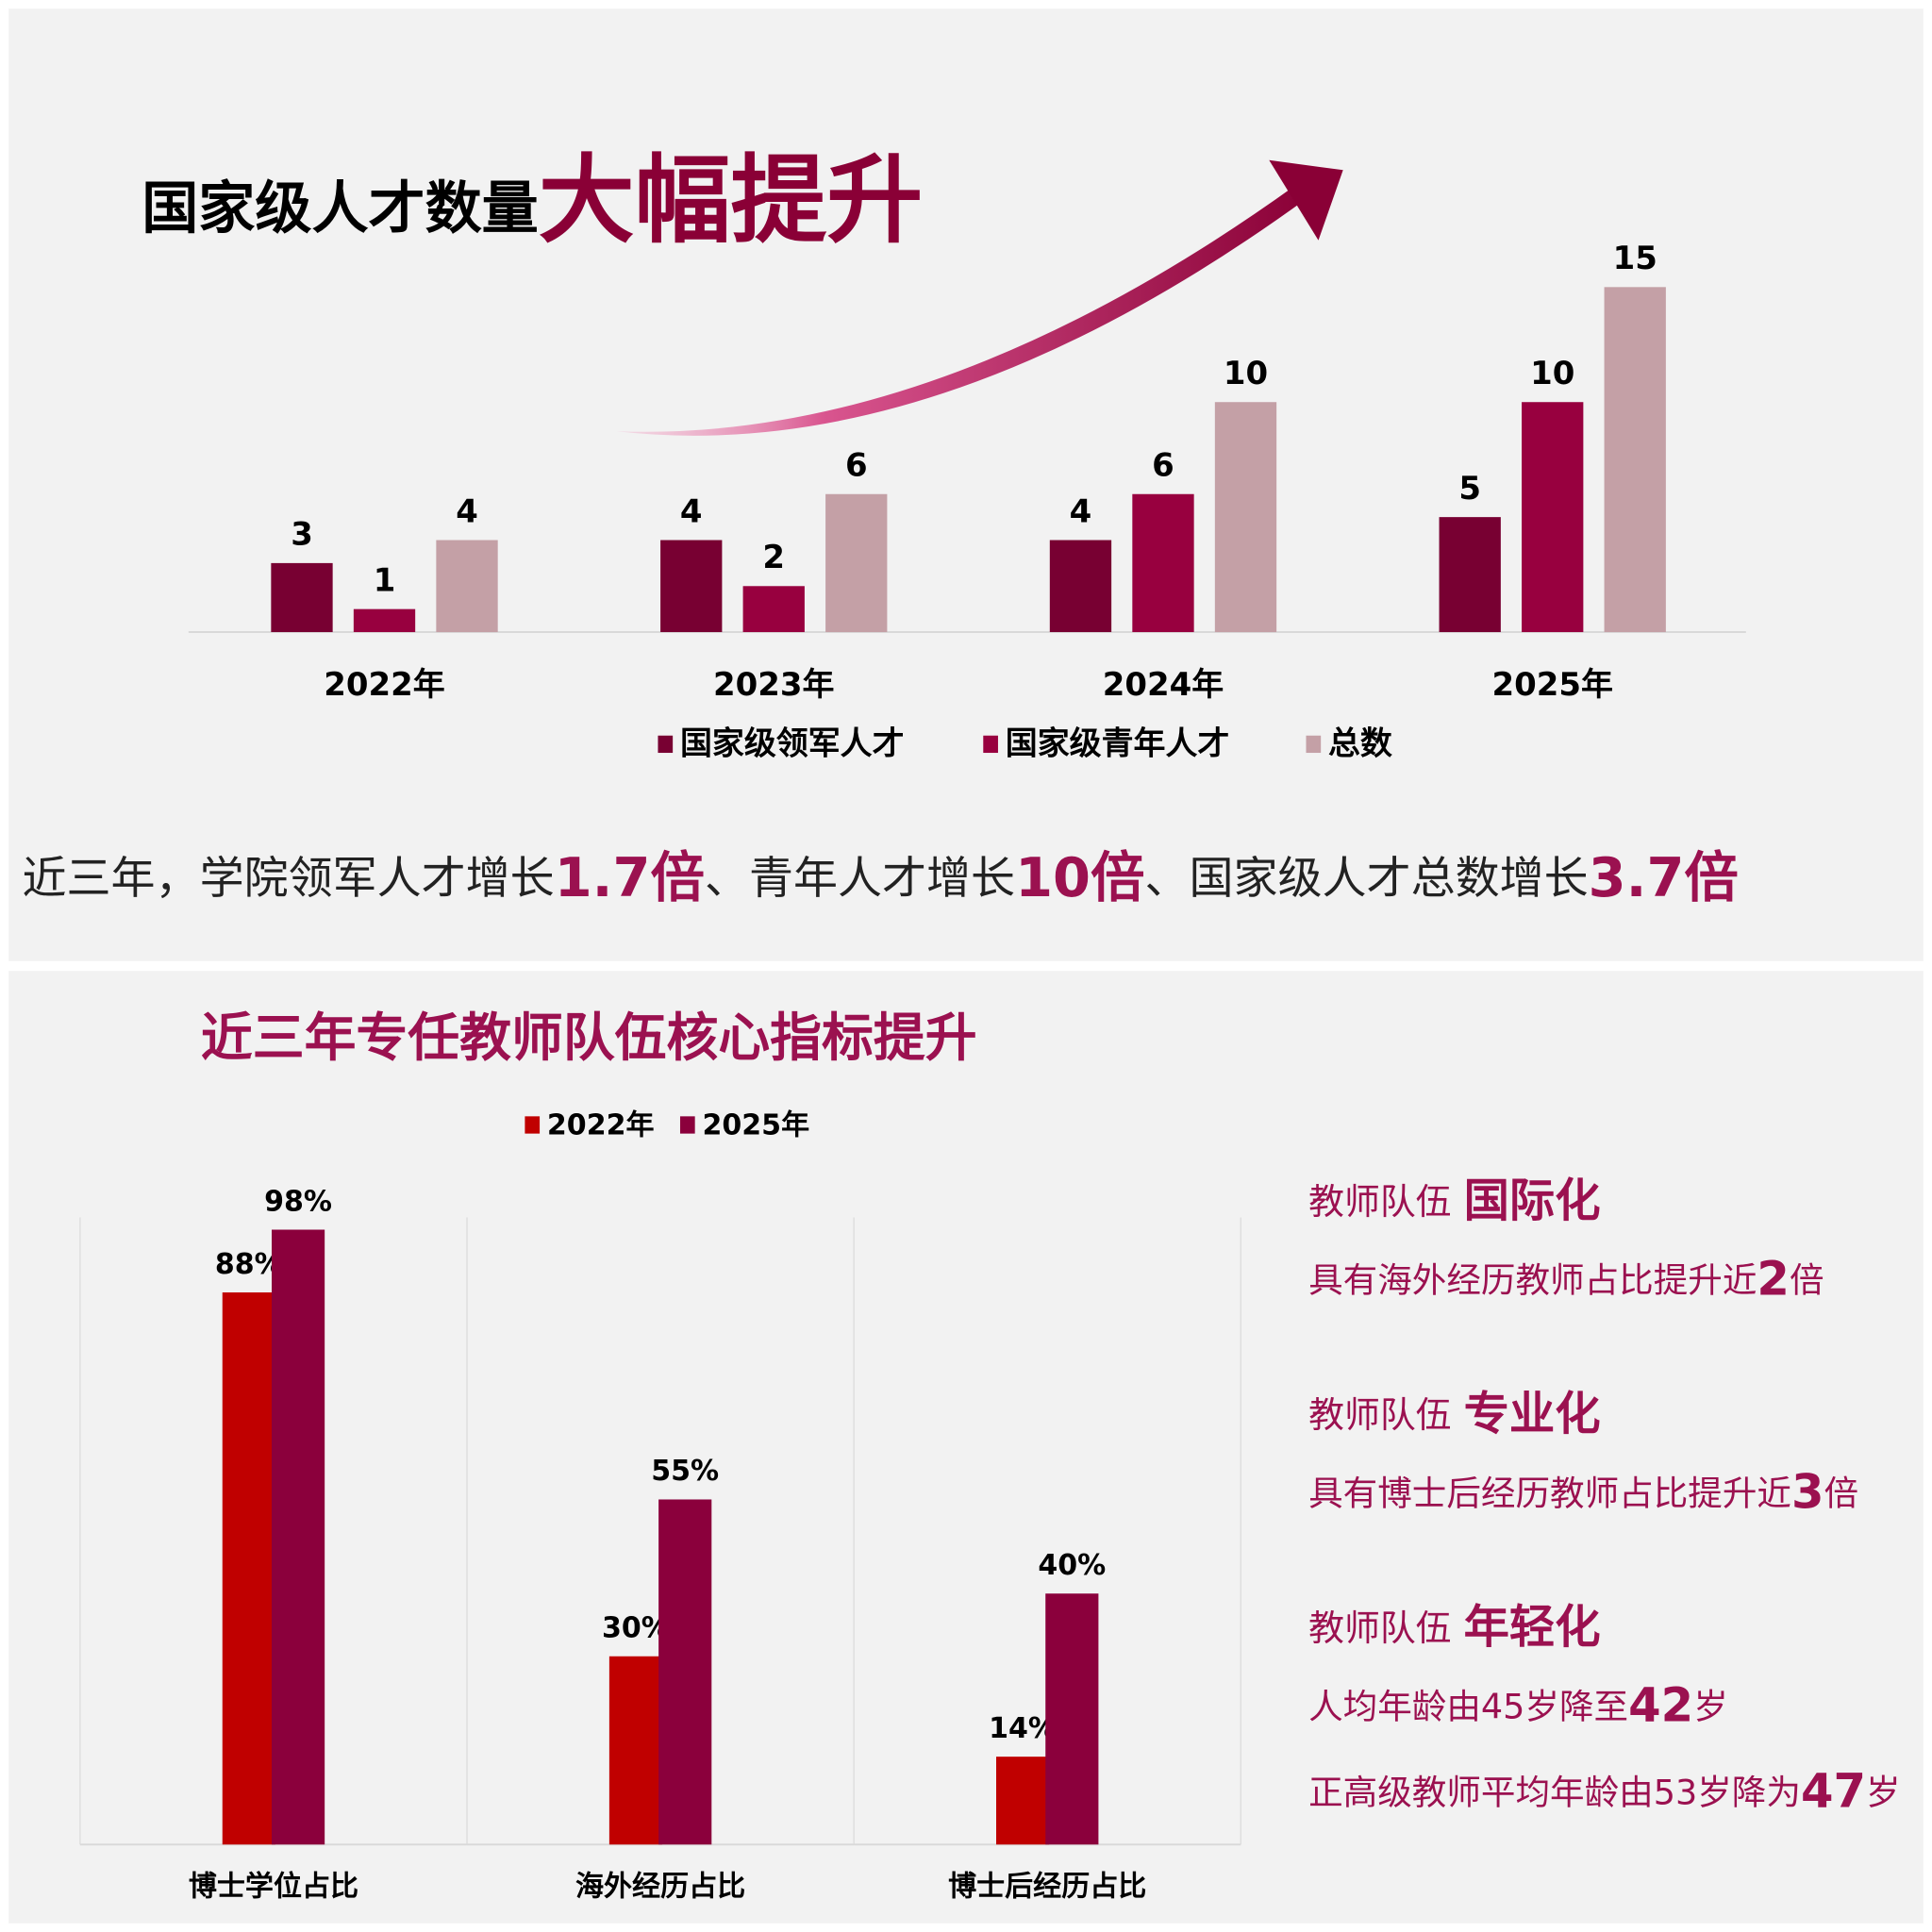 The width and height of the screenshot is (1932, 1932). What do you see at coordinates (1807, 1491) in the screenshot?
I see `detail-number: 3` at bounding box center [1807, 1491].